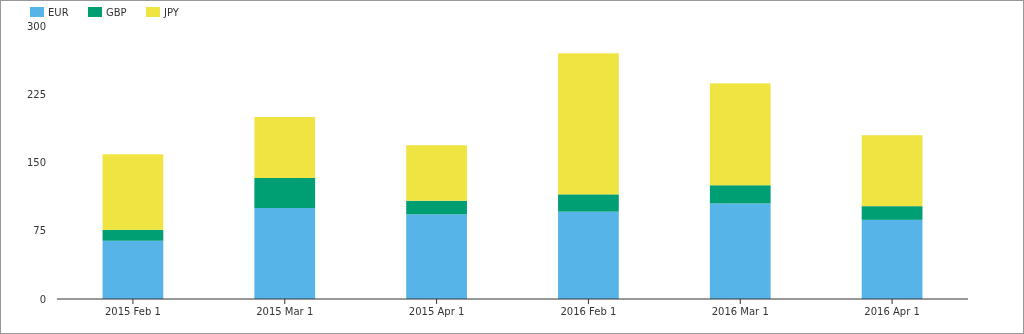  I want to click on legend-label: GBP, so click(116, 12).